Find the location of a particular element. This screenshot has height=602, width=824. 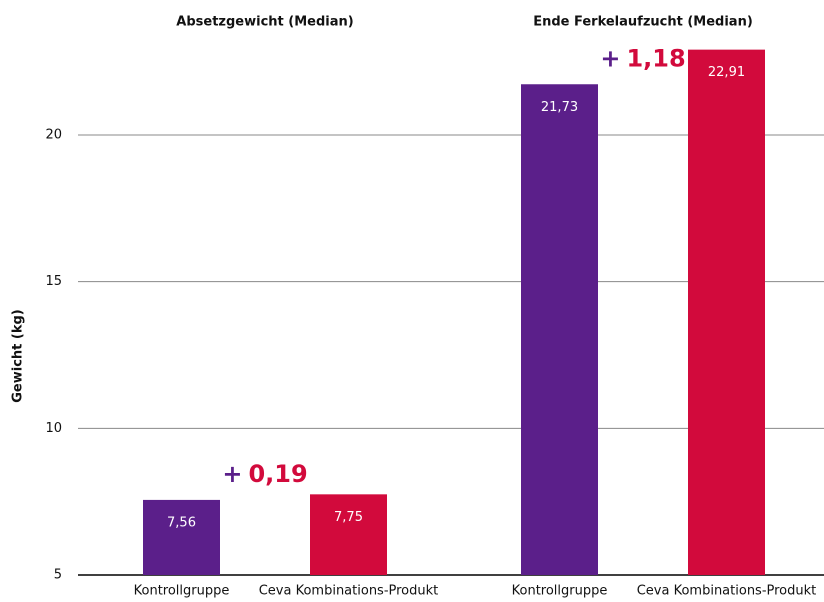

value-label: 21,73 is located at coordinates (559, 107).